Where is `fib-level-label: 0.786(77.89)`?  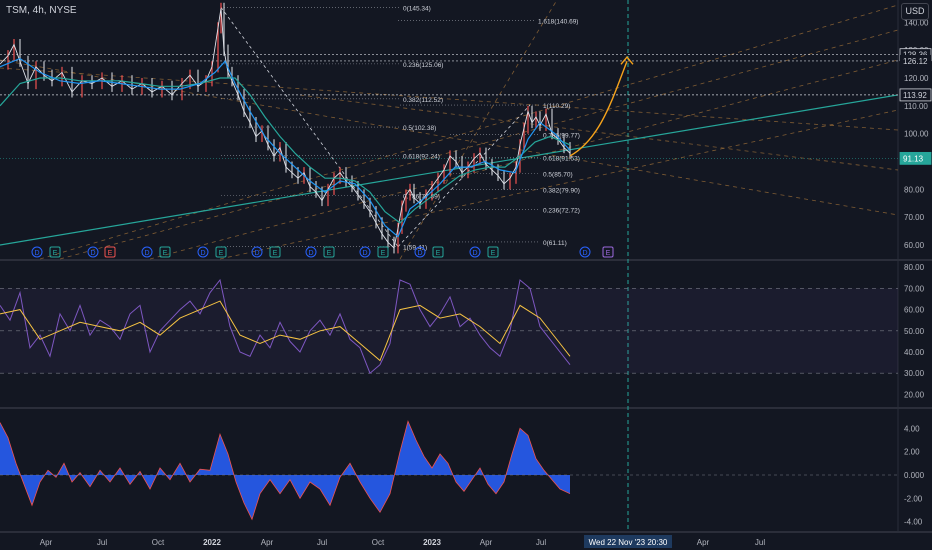 fib-level-label: 0.786(77.89) is located at coordinates (421, 196).